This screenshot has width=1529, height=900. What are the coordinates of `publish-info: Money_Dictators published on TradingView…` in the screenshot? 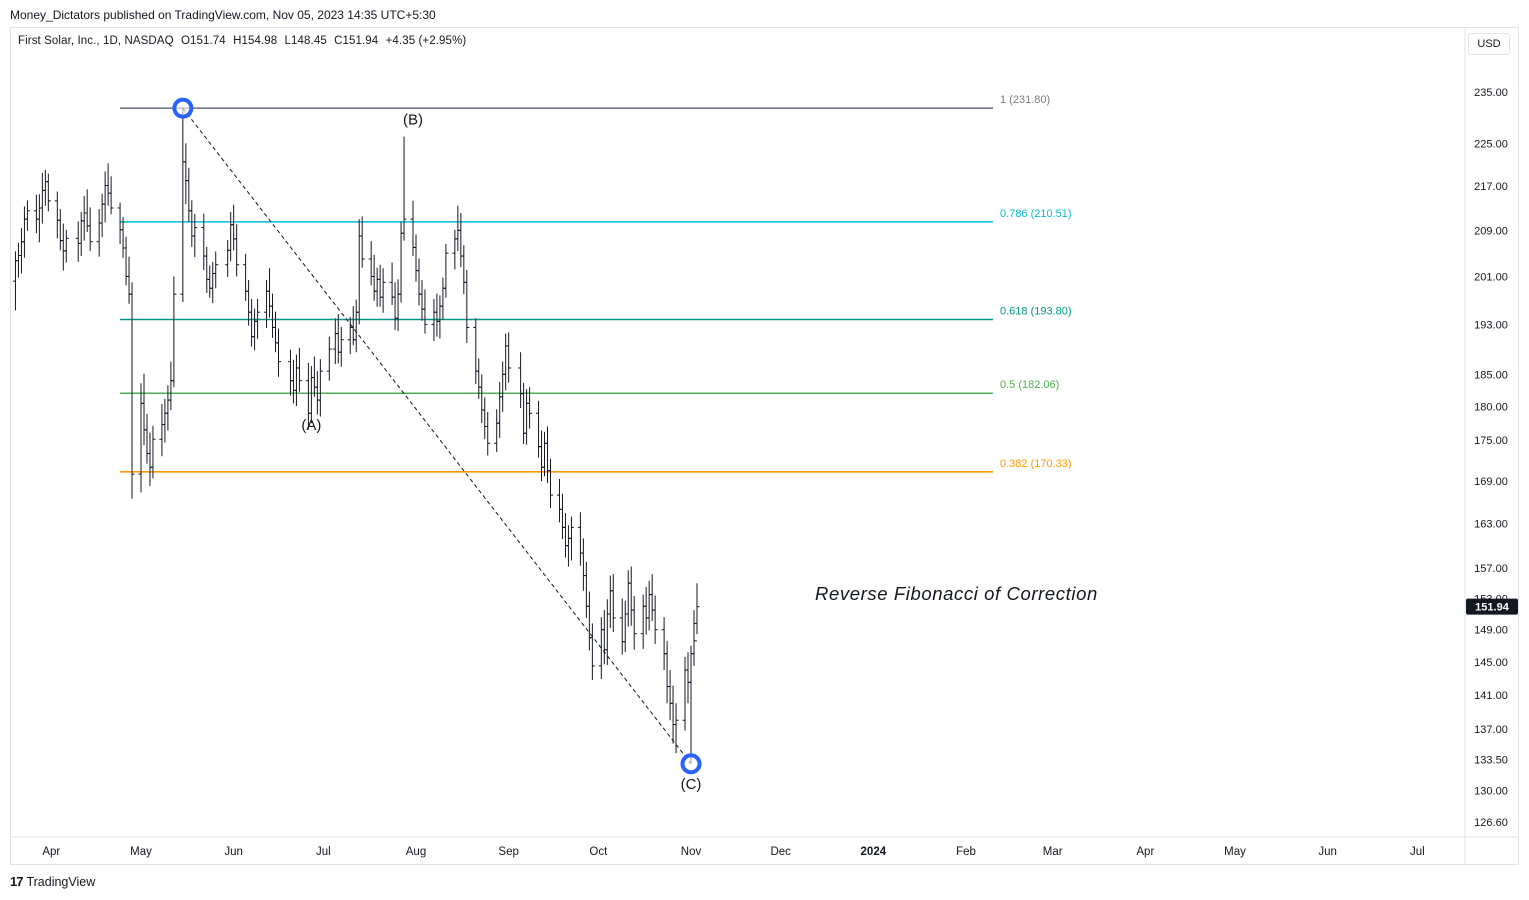 It's located at (223, 15).